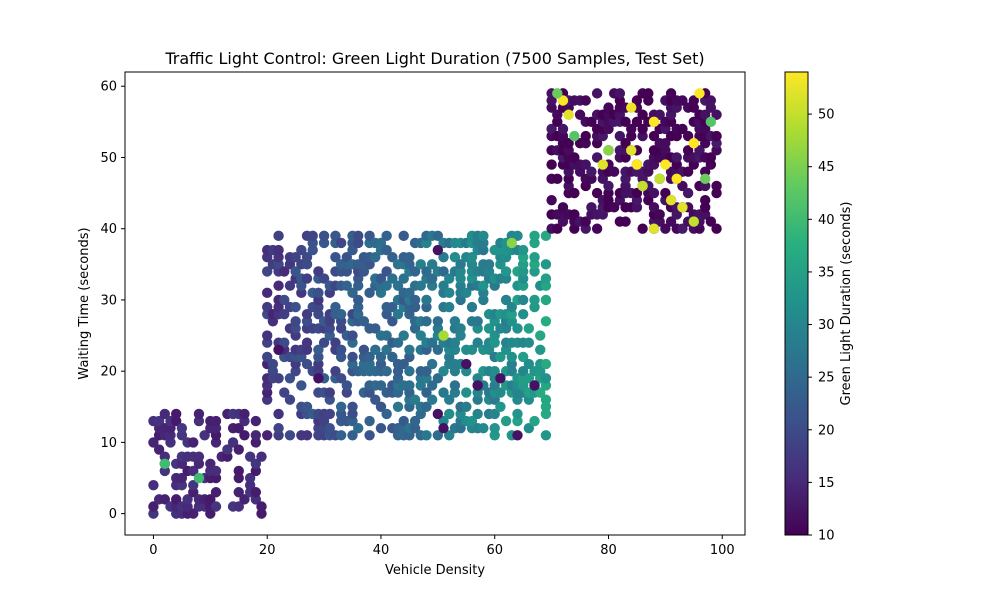  Describe the element at coordinates (108, 300) in the screenshot. I see `y-tick-label: 30` at that location.